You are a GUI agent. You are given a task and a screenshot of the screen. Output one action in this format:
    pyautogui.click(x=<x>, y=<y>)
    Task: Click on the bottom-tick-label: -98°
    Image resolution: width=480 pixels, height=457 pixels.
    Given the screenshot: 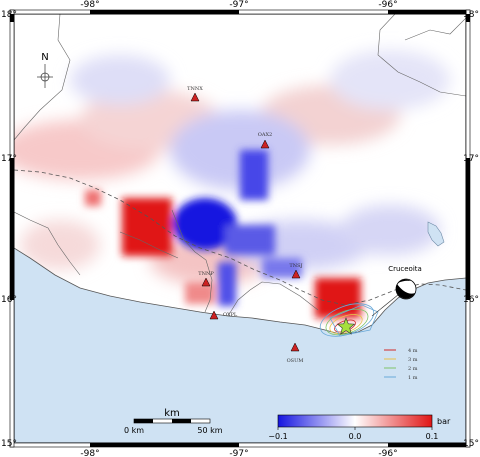 What is the action you would take?
    pyautogui.click(x=89, y=453)
    